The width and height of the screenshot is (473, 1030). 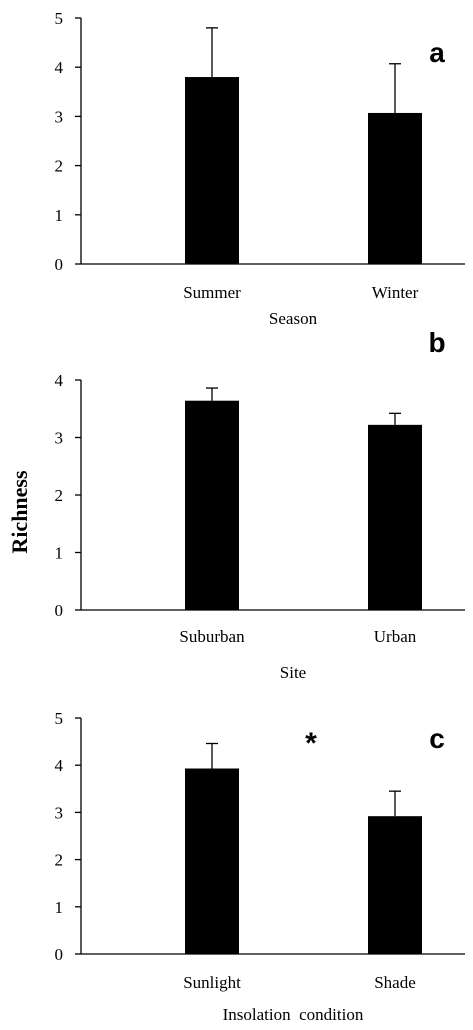 What do you see at coordinates (212, 170) in the screenshot?
I see `bar-summer` at bounding box center [212, 170].